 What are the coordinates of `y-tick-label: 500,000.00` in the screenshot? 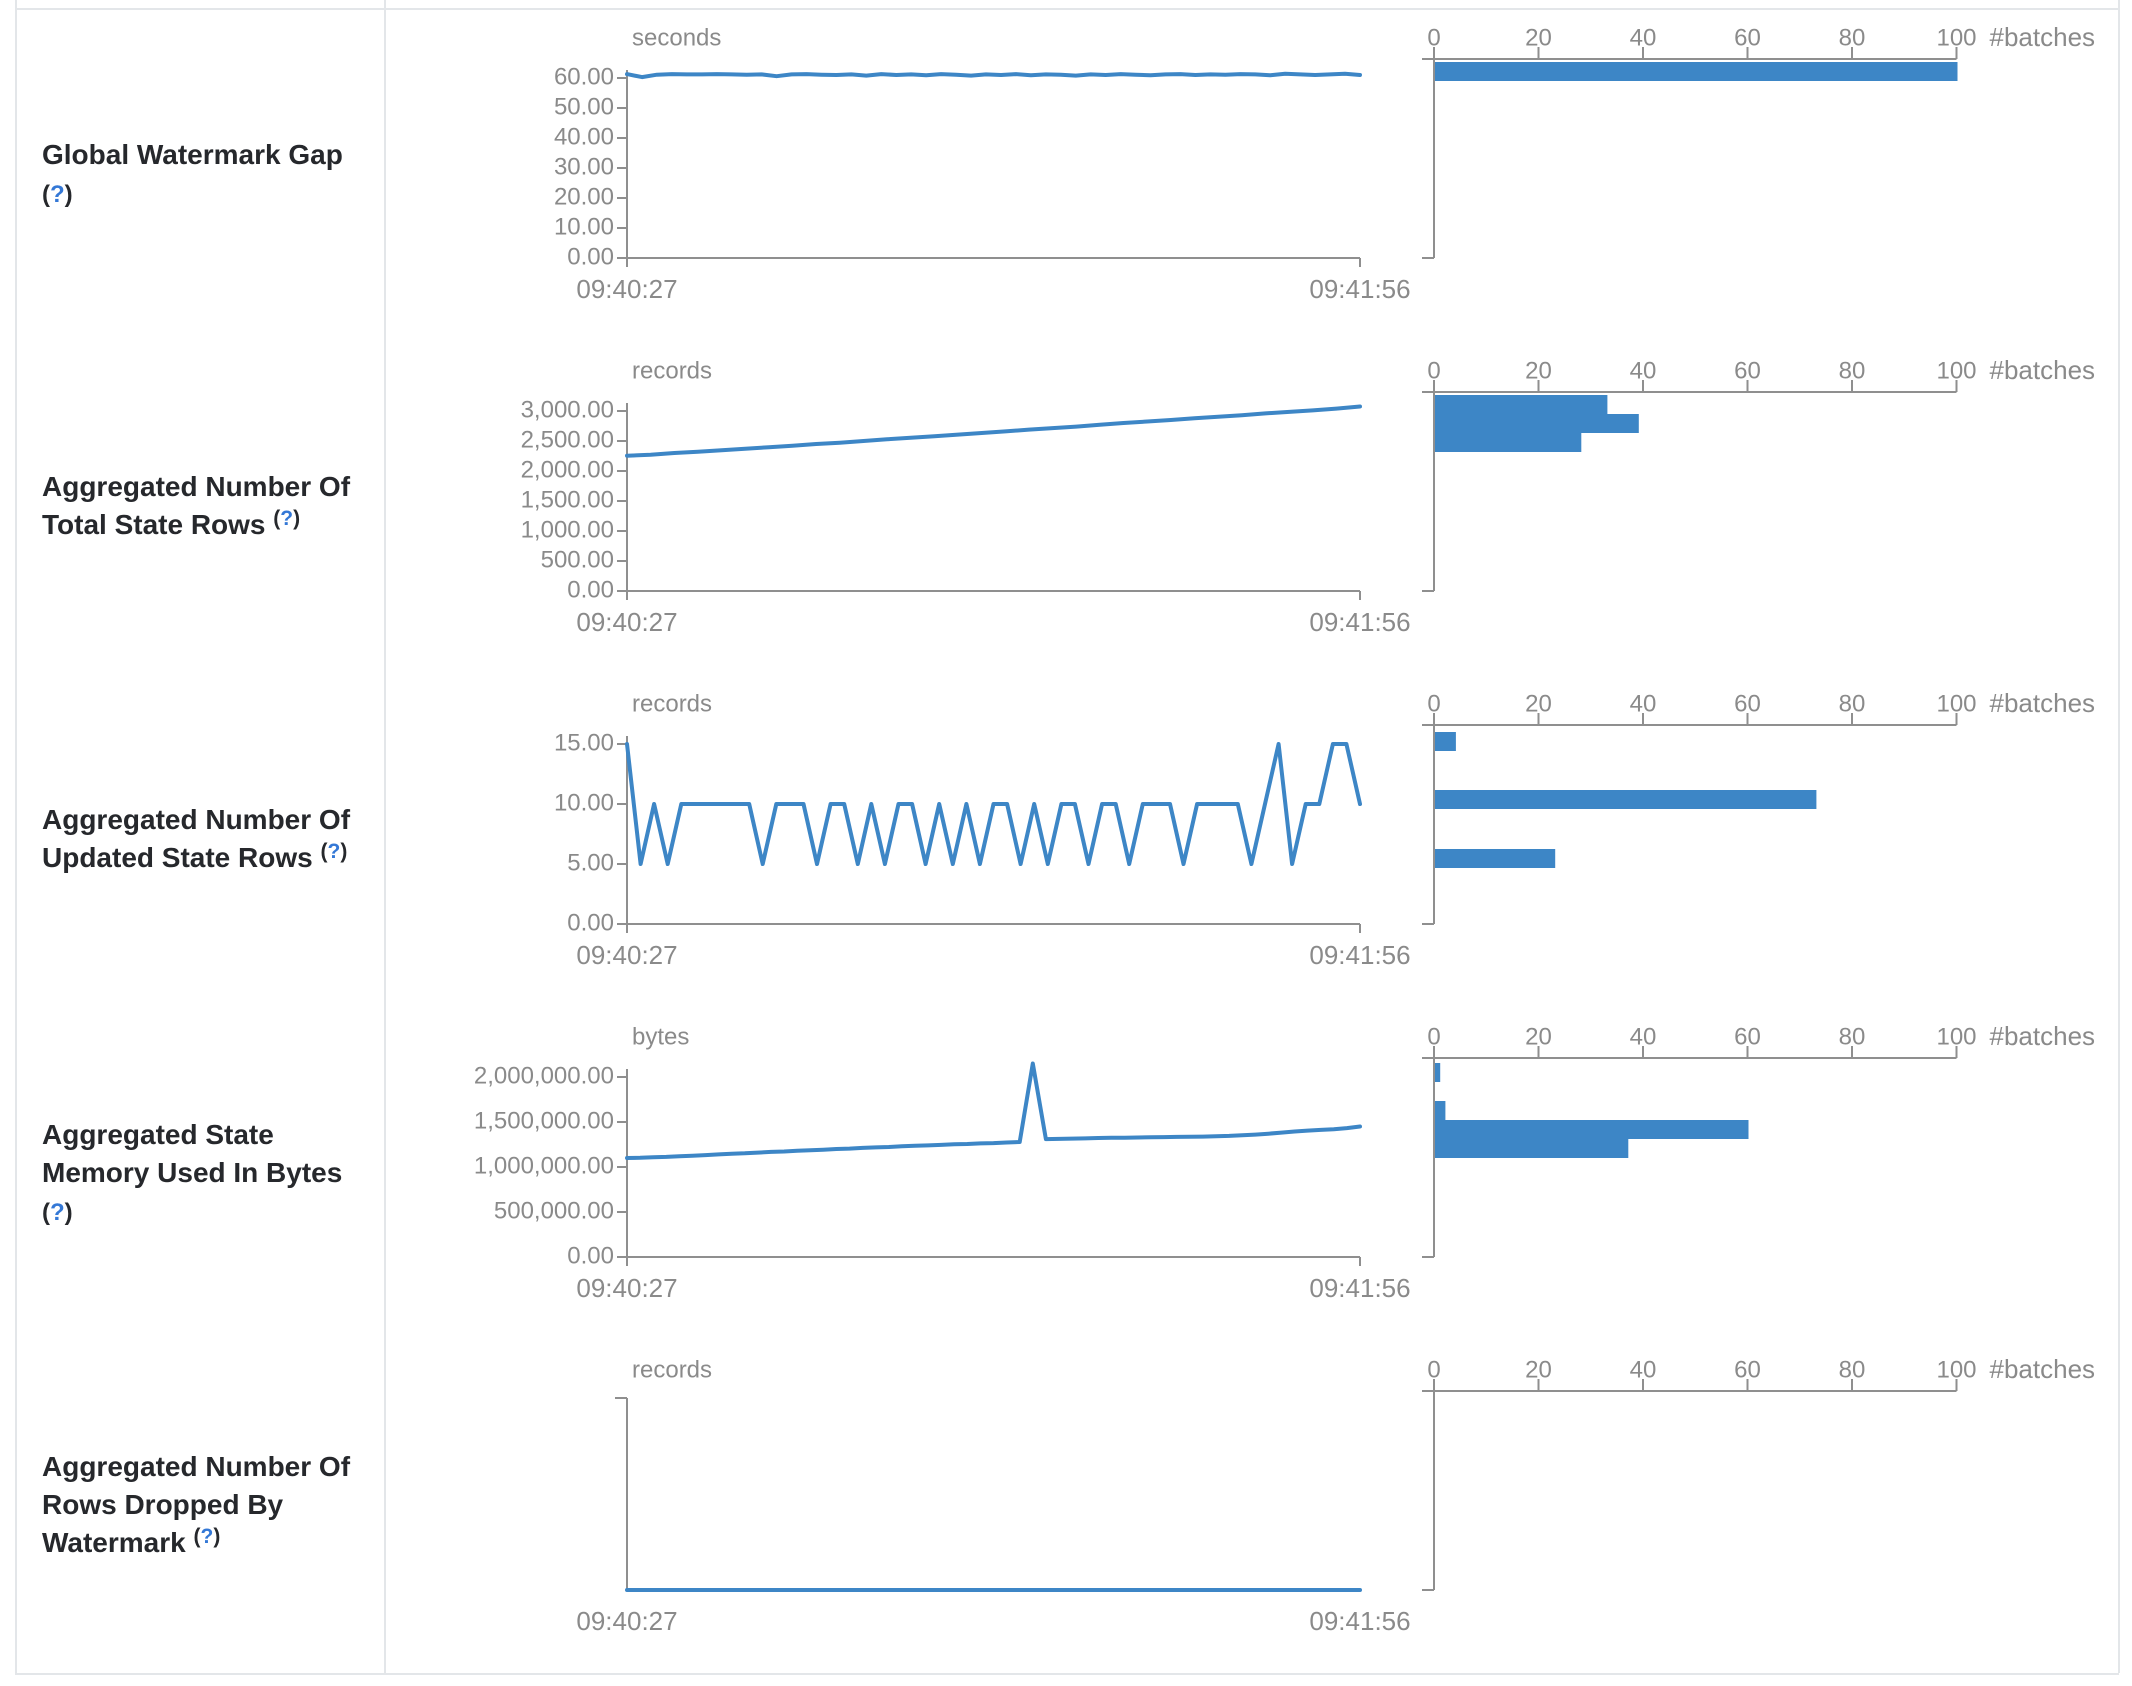 It's located at (554, 1210).